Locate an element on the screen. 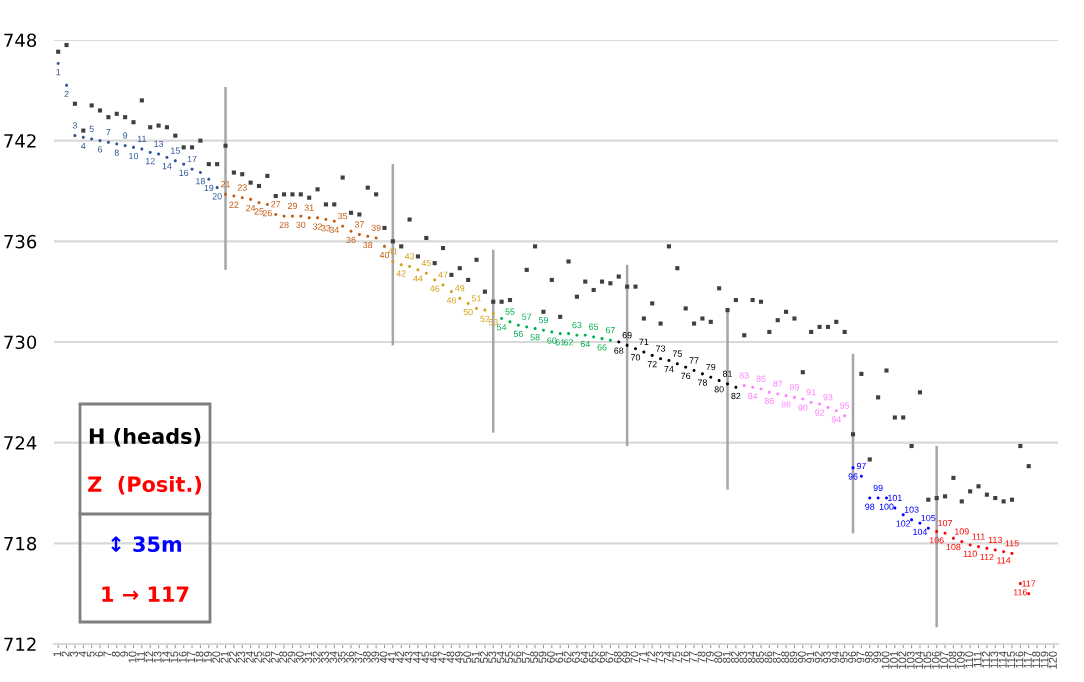 The height and width of the screenshot is (682, 1084). y-tick-label: 742 is located at coordinates (20, 141).